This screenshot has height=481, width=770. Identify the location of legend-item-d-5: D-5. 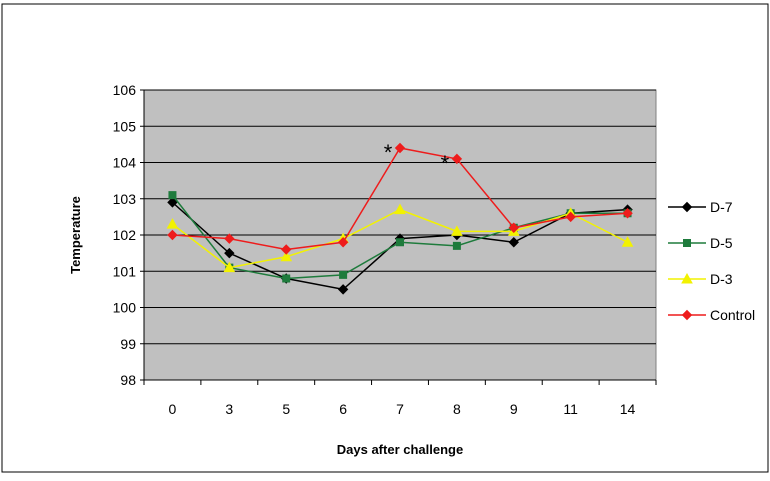
(700, 243).